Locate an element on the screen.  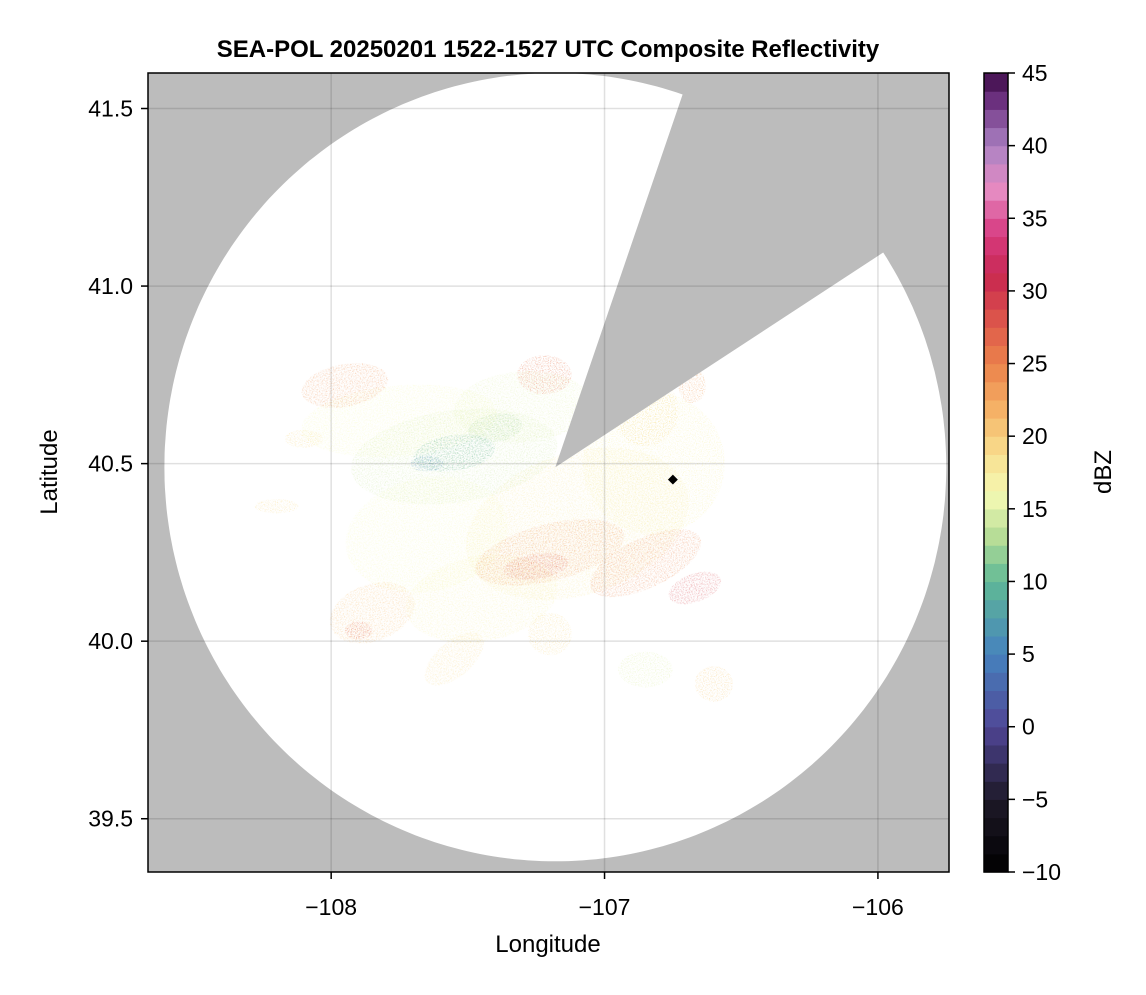
colorbar-tick-label: 25 is located at coordinates (1035, 364).